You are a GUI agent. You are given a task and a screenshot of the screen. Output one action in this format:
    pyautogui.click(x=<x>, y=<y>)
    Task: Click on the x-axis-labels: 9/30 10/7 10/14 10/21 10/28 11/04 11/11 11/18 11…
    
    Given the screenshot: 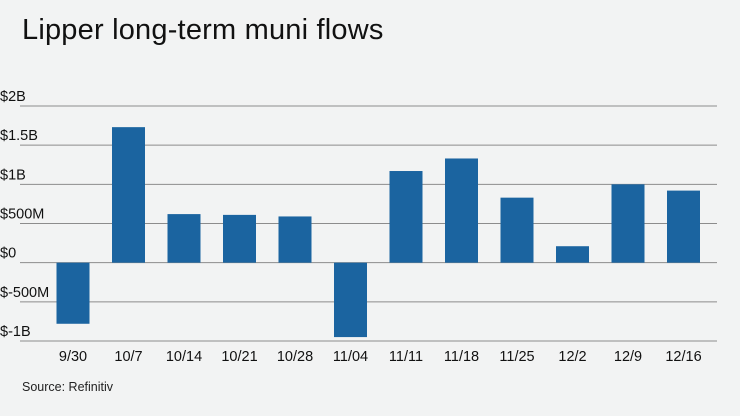 What is the action you would take?
    pyautogui.click(x=380, y=357)
    